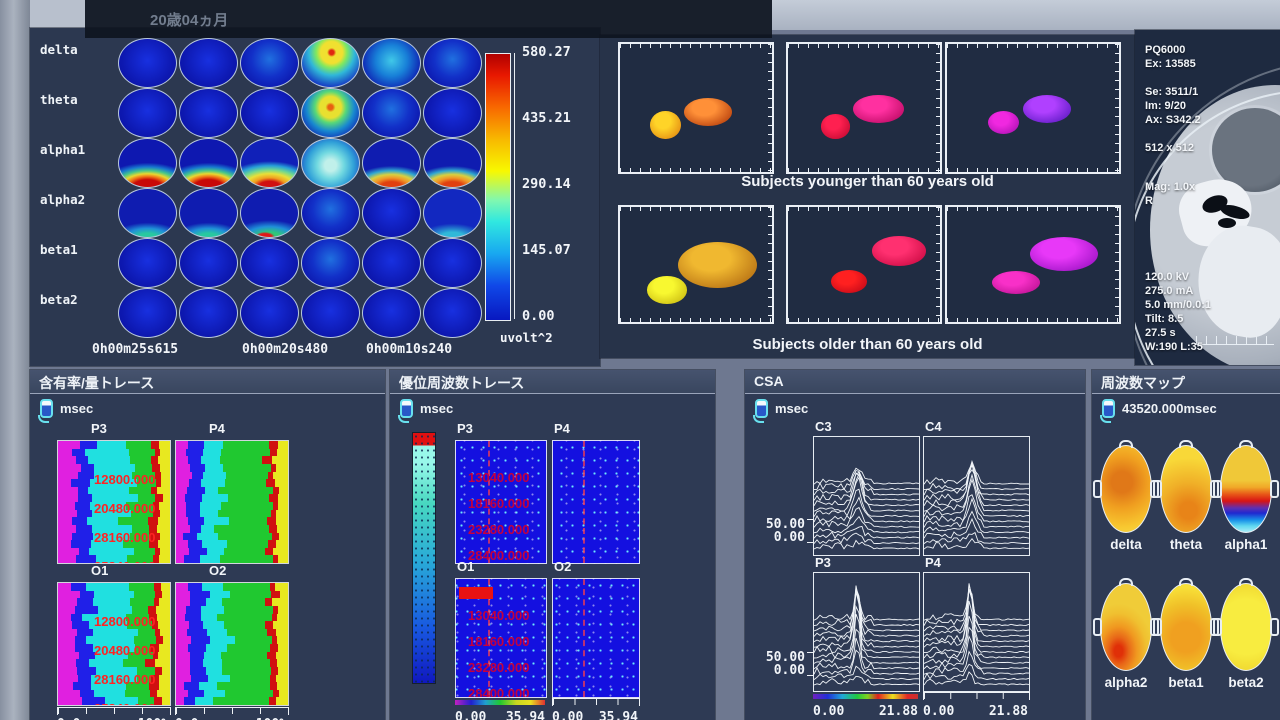 The image size is (1280, 720). Describe the element at coordinates (476, 593) in the screenshot. I see `event-marker` at that location.